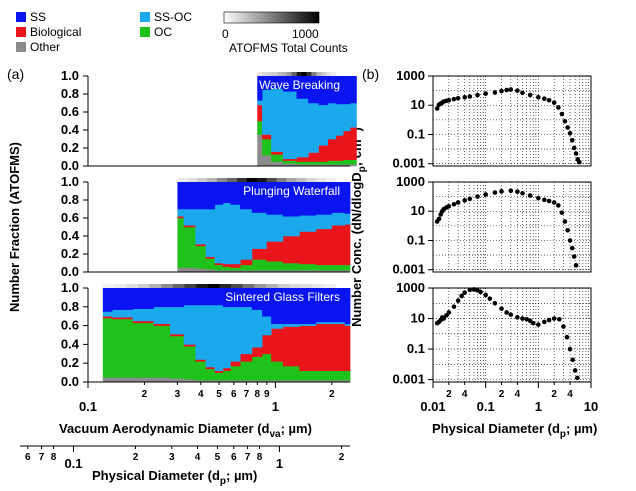 This screenshot has height=491, width=636. I want to click on panel-b-label: (b), so click(370, 74).